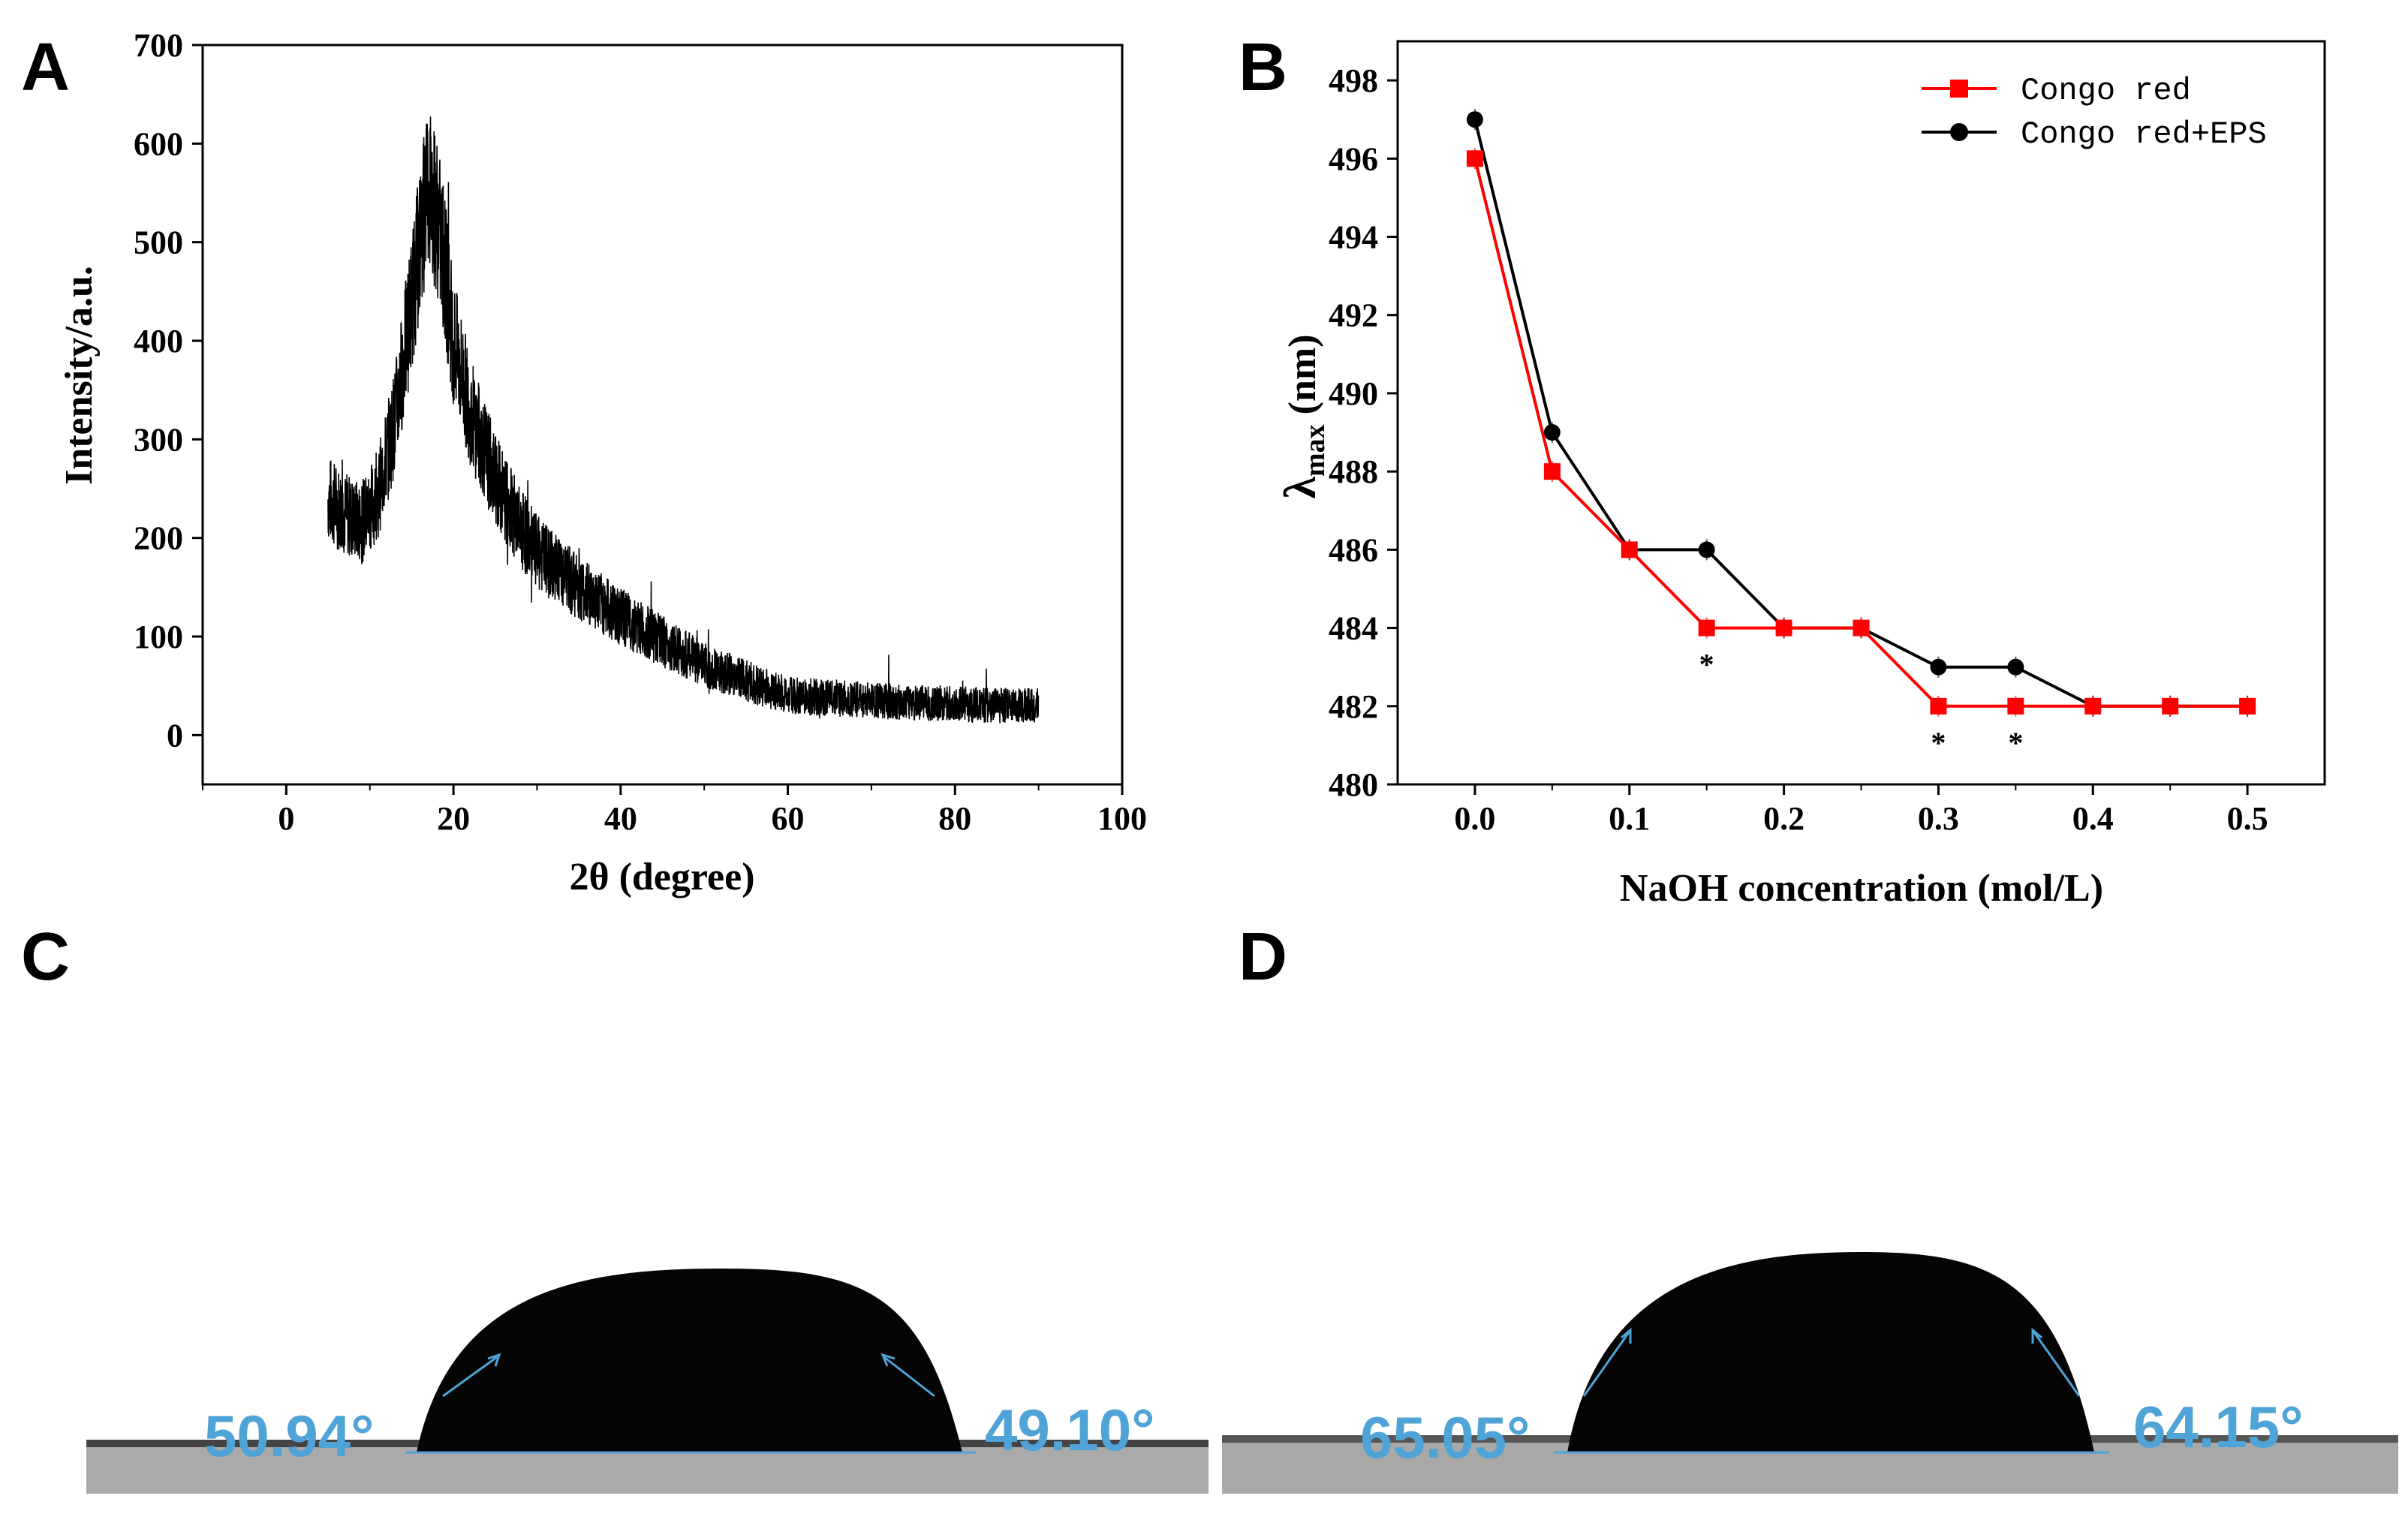 This screenshot has height=1517, width=2408. Describe the element at coordinates (1263, 67) in the screenshot. I see `panel-label-b: B` at that location.